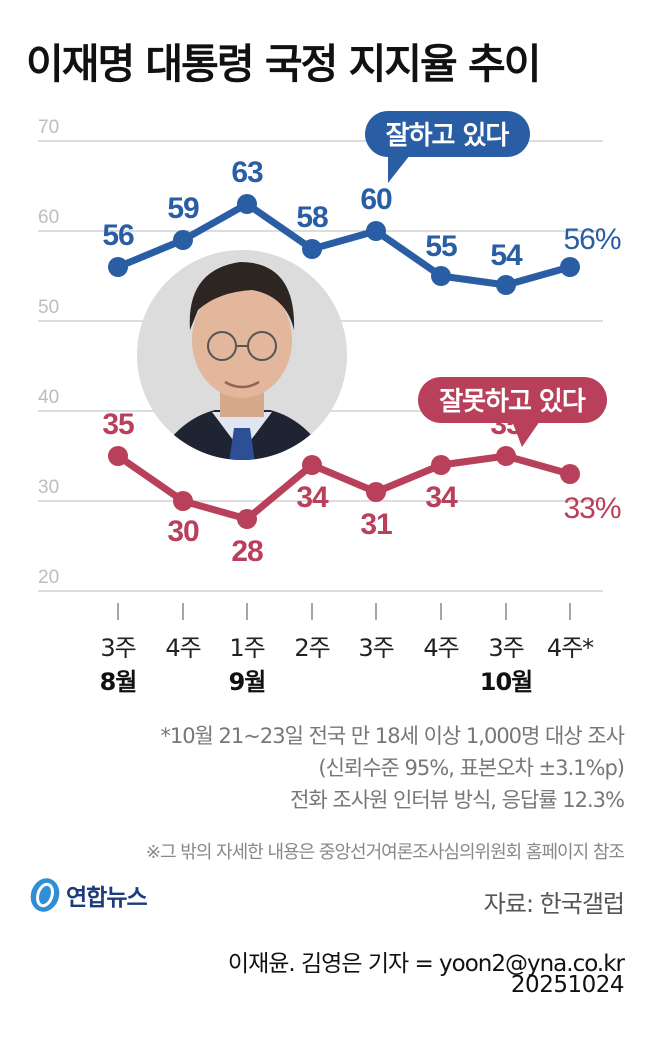 This screenshot has width=650, height=1058. Describe the element at coordinates (506, 255) in the screenshot. I see `data-value-label: 54` at that location.